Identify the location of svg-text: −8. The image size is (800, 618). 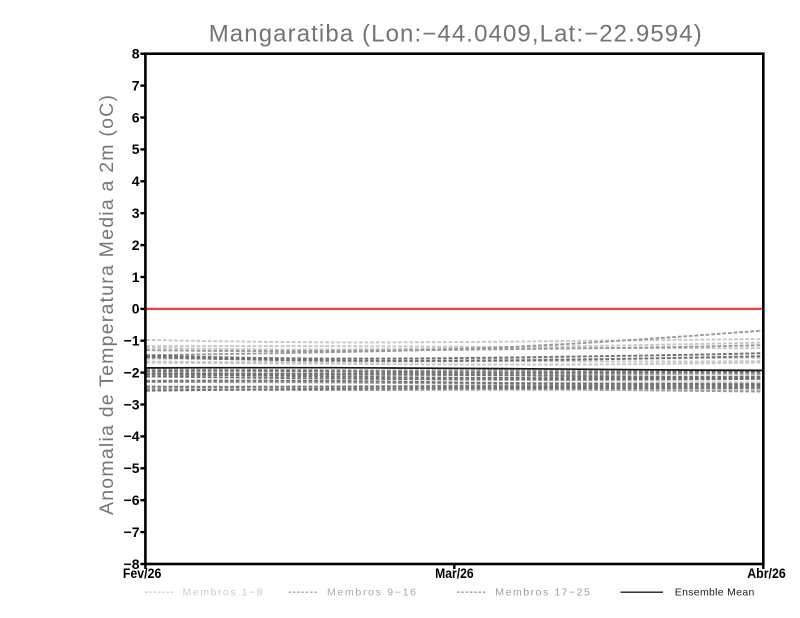
(132, 564).